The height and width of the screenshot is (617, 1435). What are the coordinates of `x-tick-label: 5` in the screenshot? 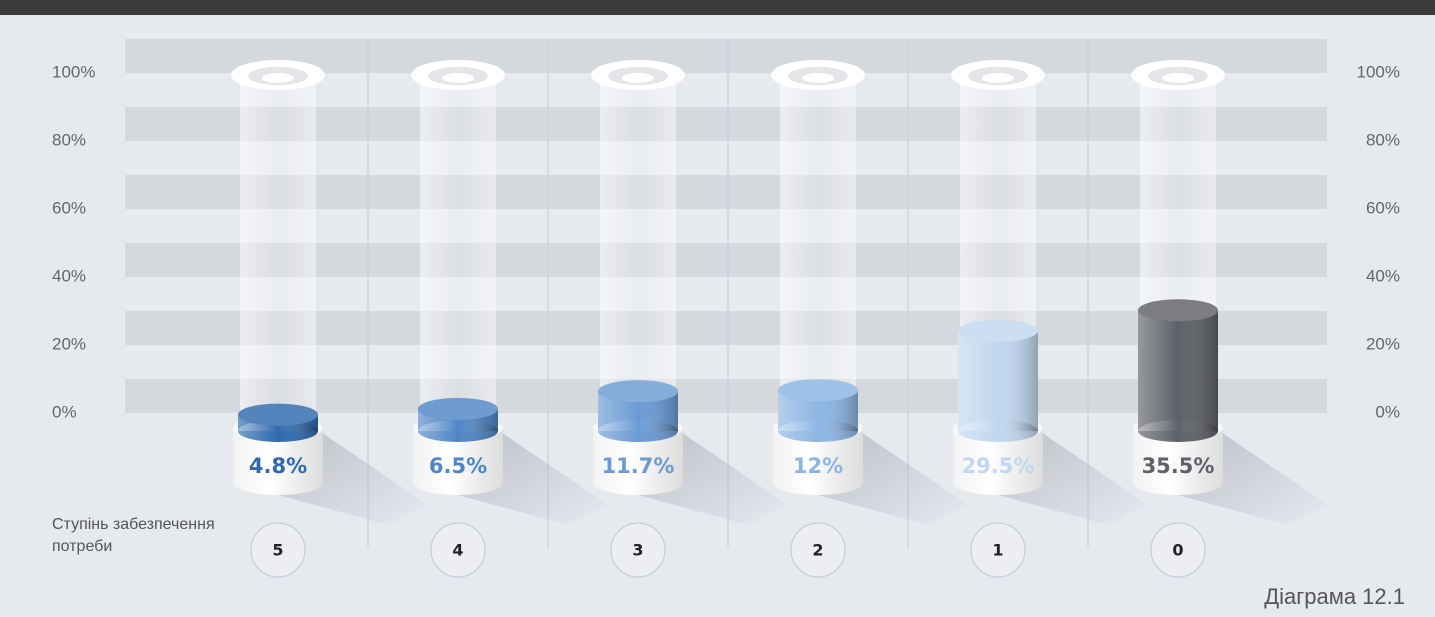 It's located at (277, 550).